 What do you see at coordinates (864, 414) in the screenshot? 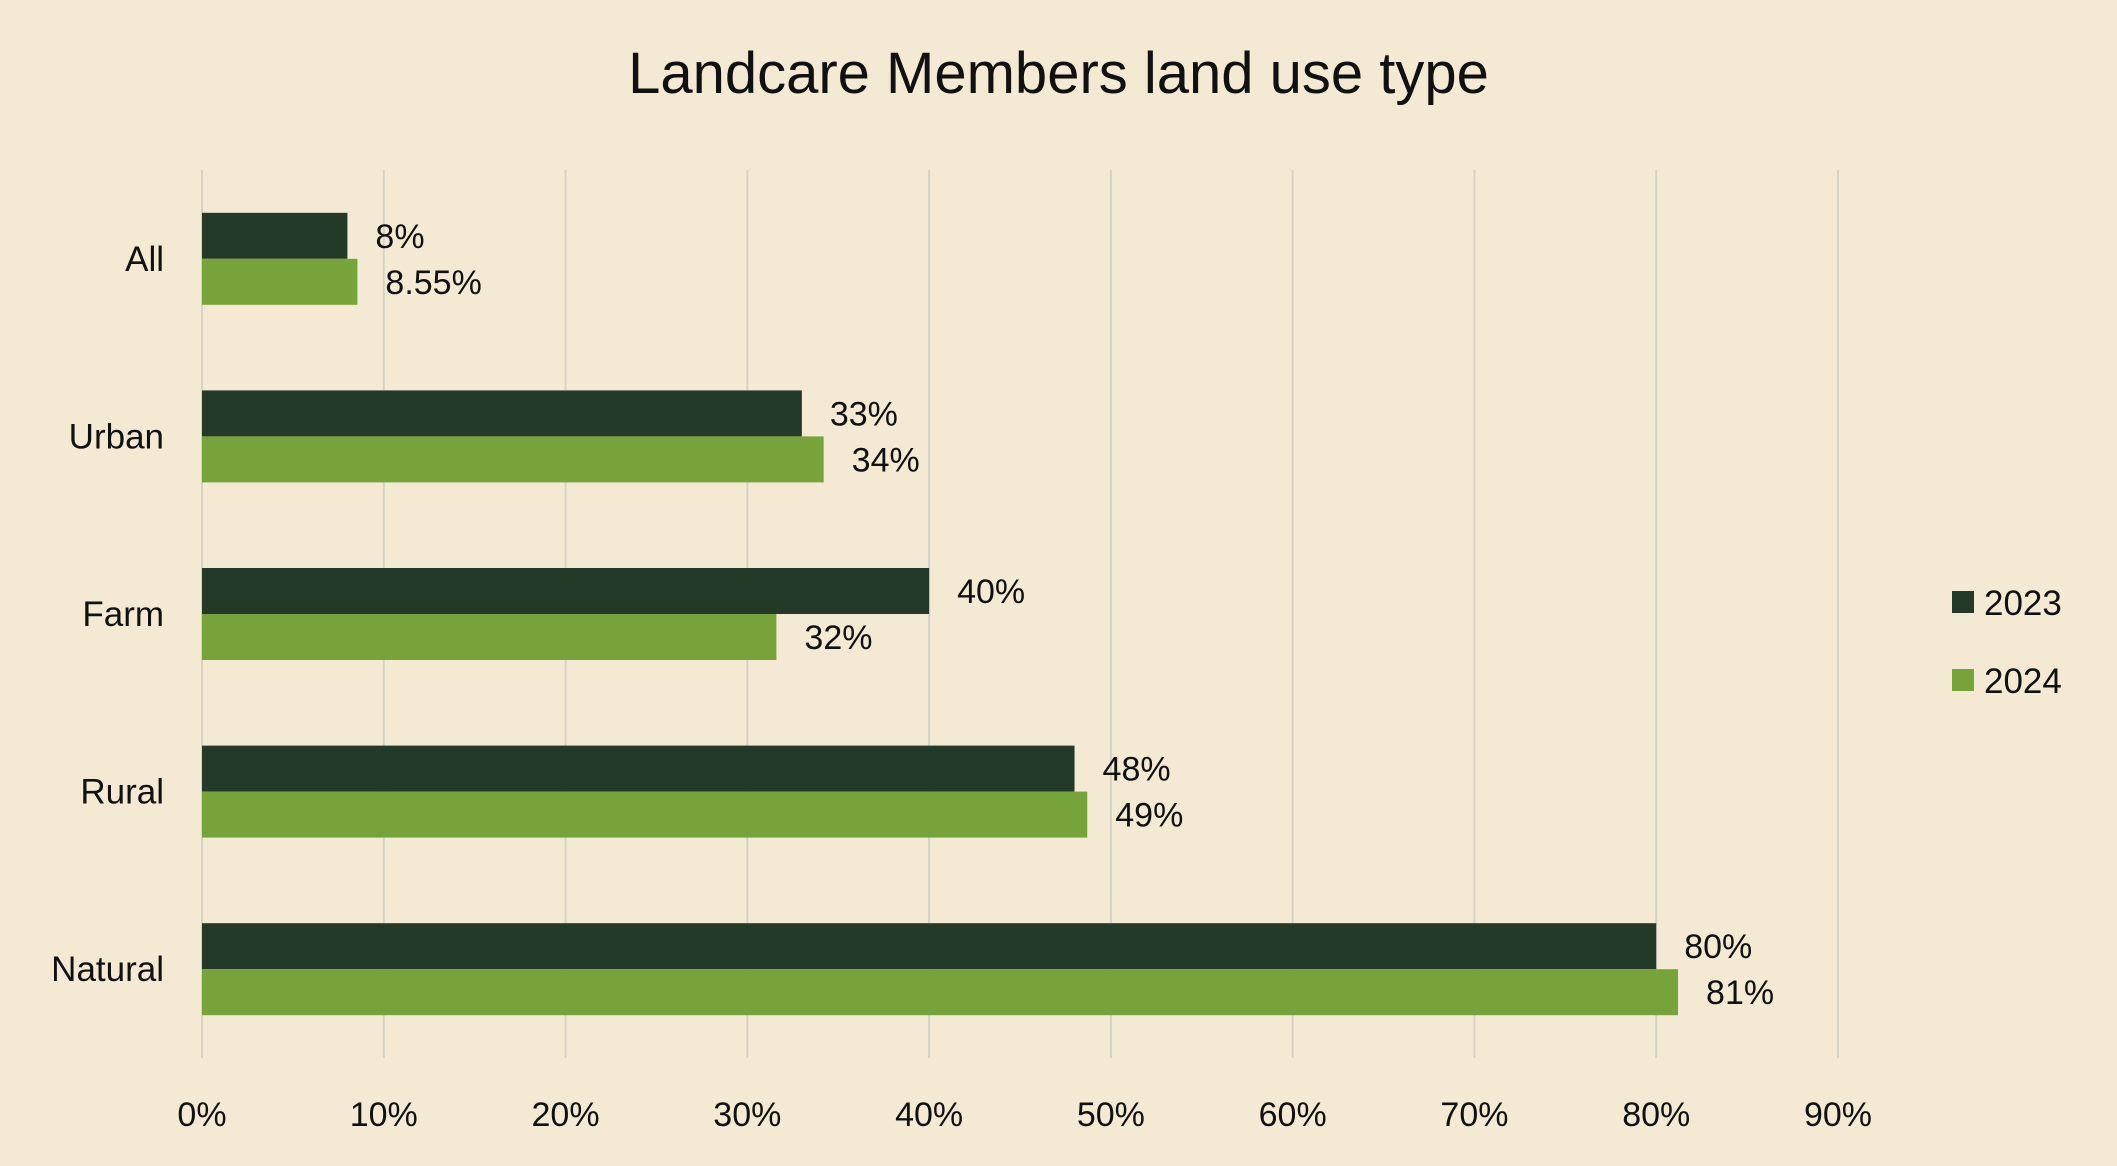
I see `data-label-2023-urban: 33%` at bounding box center [864, 414].